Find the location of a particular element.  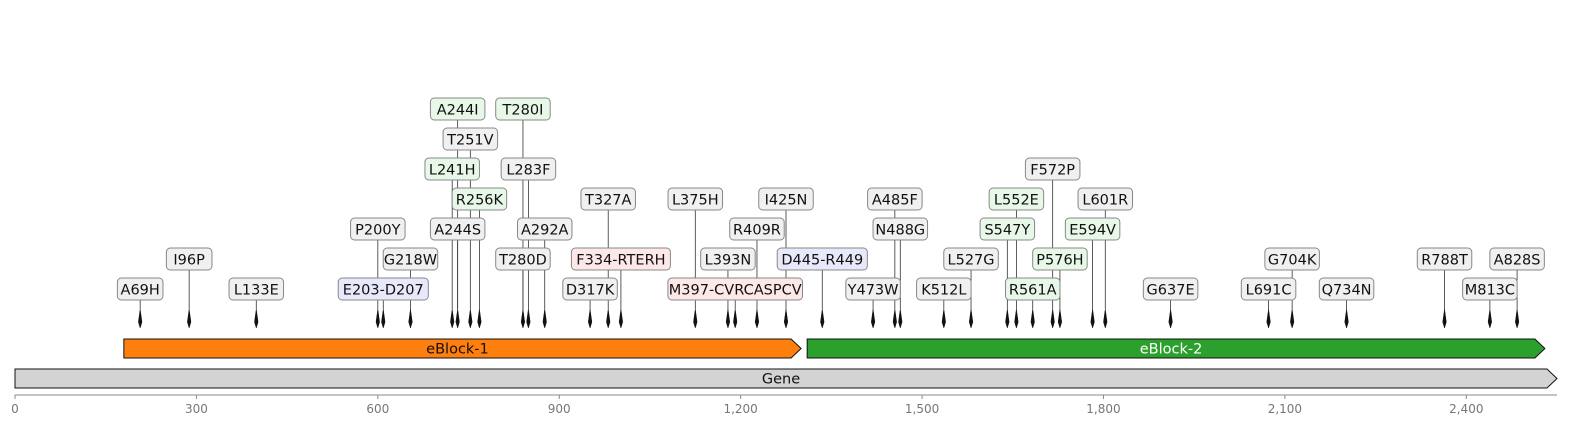

mutation-label-text: P200Y is located at coordinates (377, 231).